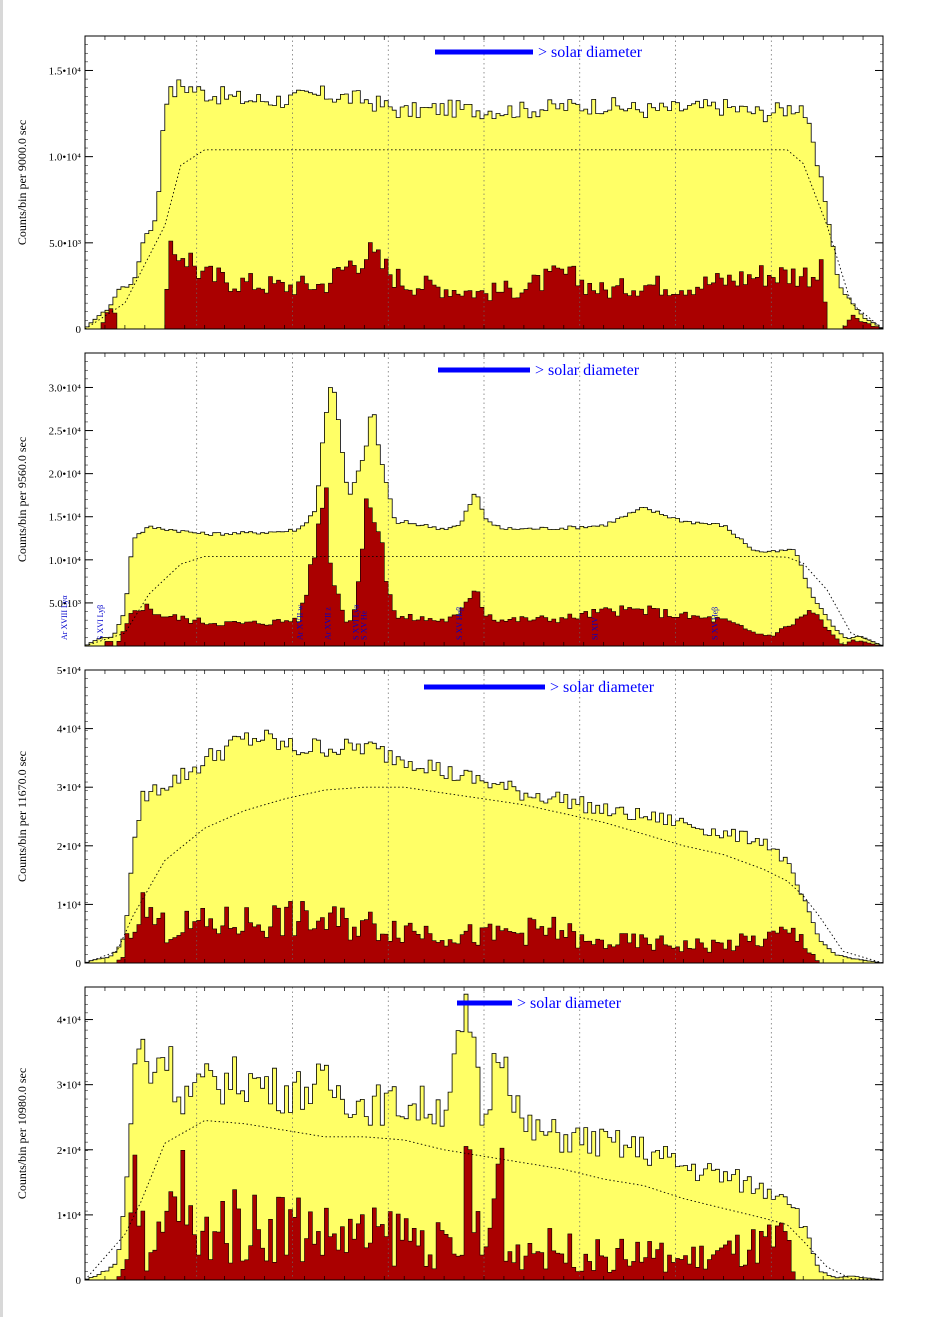  I want to click on spectral-line-label: S XV He, so click(363, 625).